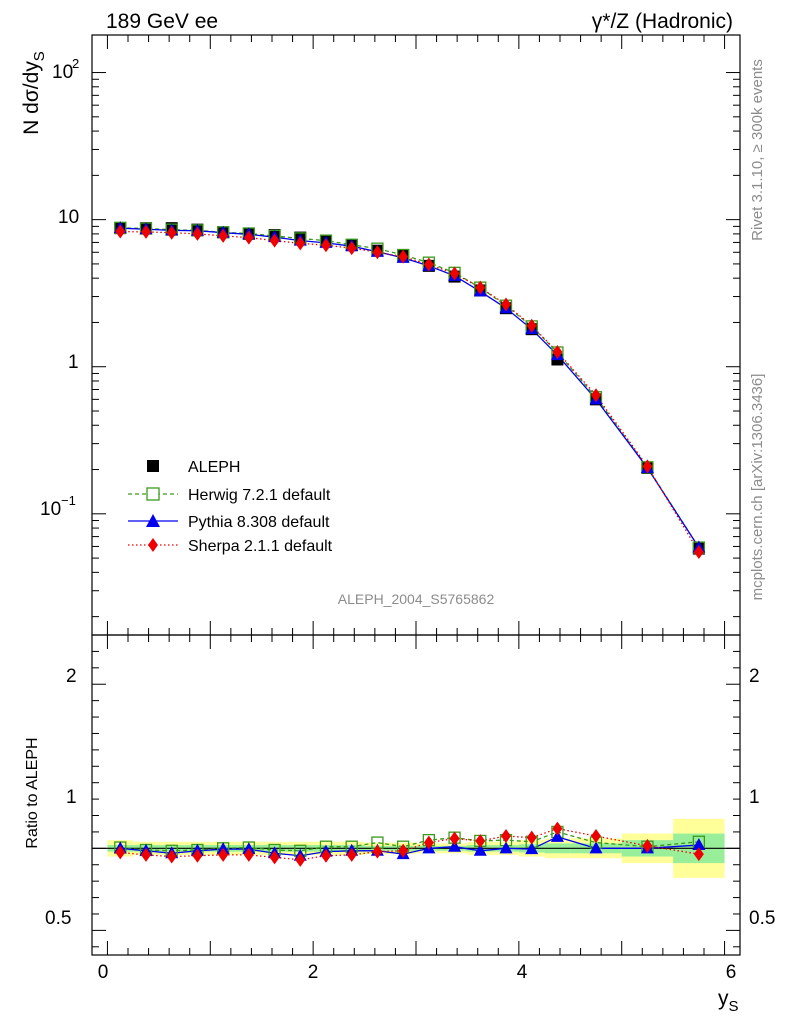 This screenshot has width=786, height=1024. What do you see at coordinates (313, 972) in the screenshot?
I see `x-tick-label-2: 2` at bounding box center [313, 972].